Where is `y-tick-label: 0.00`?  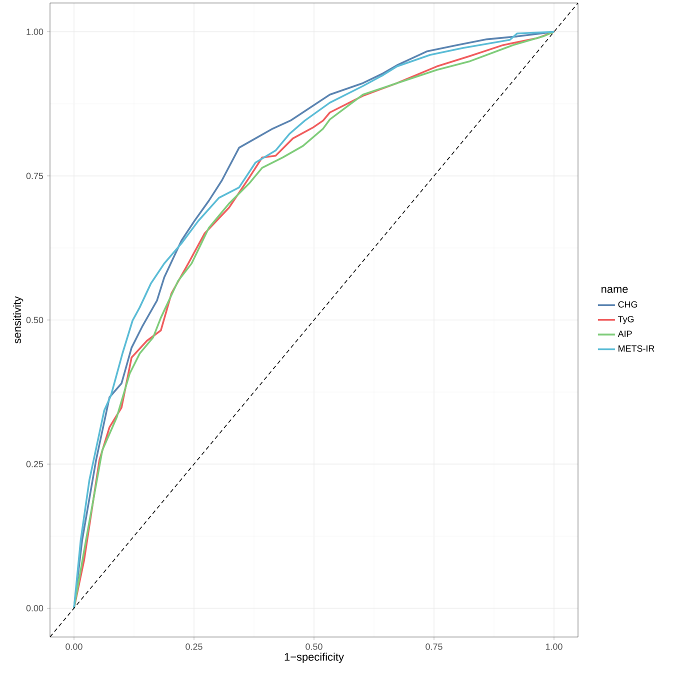 y-tick-label: 0.00 is located at coordinates (35, 608).